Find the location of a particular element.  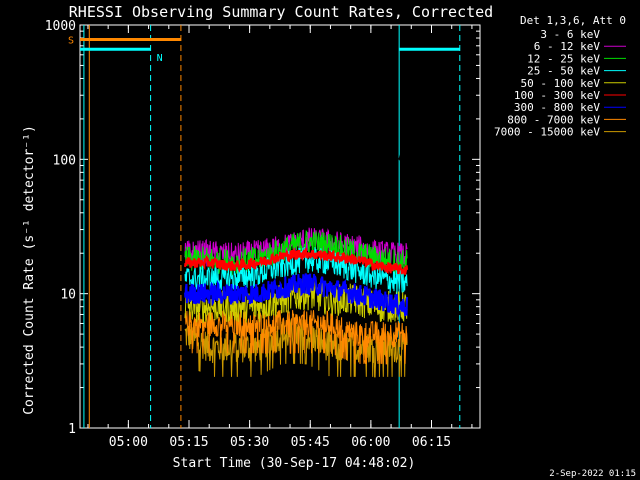

legend-label: 800 - 7000 keV is located at coordinates (553, 119).